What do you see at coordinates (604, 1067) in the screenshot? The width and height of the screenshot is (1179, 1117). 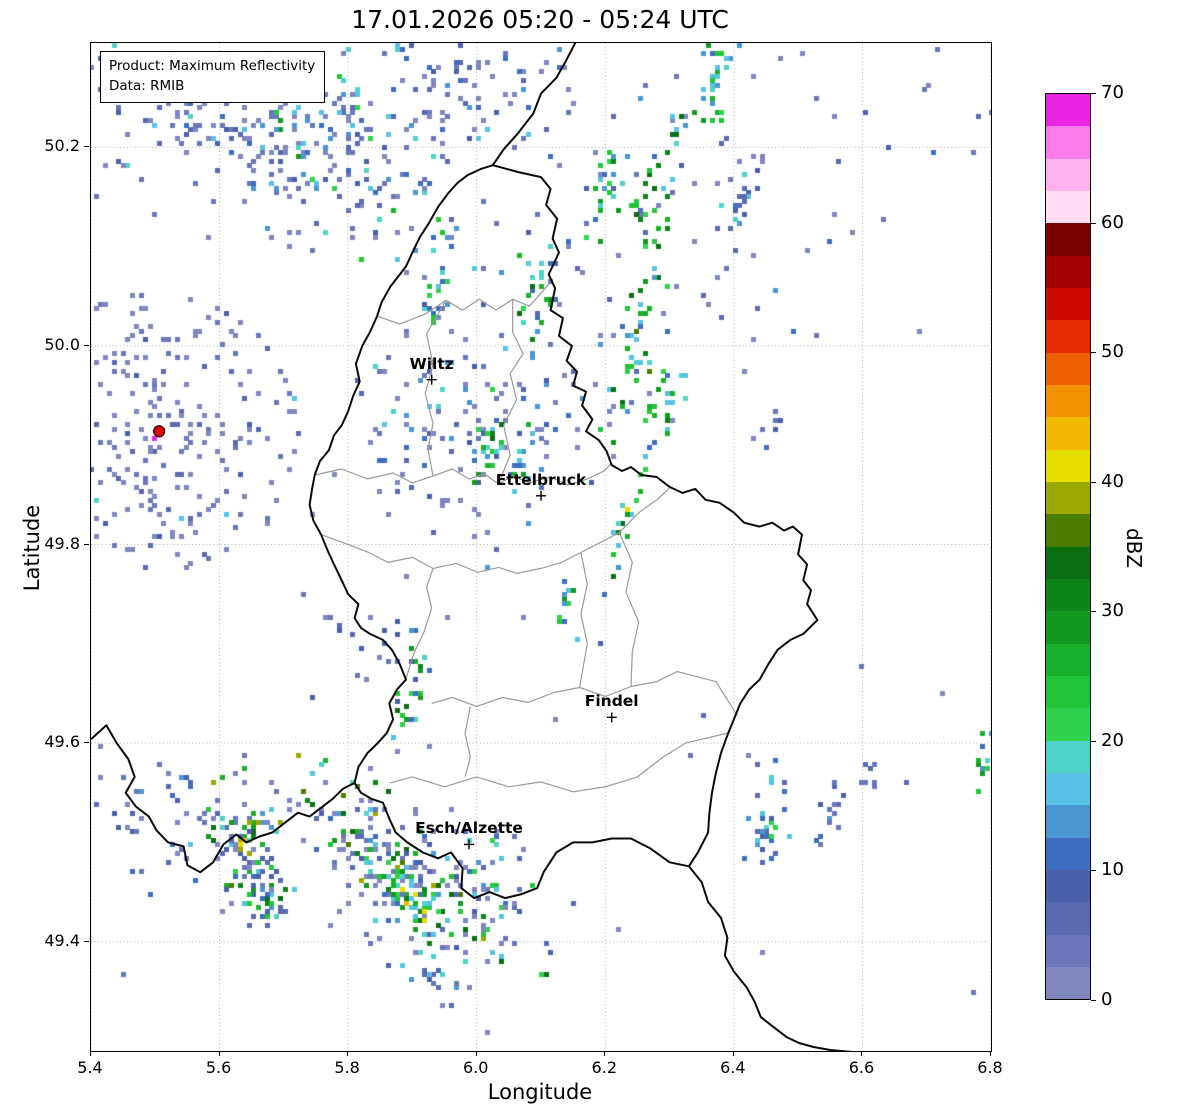 I see `x-tick-label: 6.2` at bounding box center [604, 1067].